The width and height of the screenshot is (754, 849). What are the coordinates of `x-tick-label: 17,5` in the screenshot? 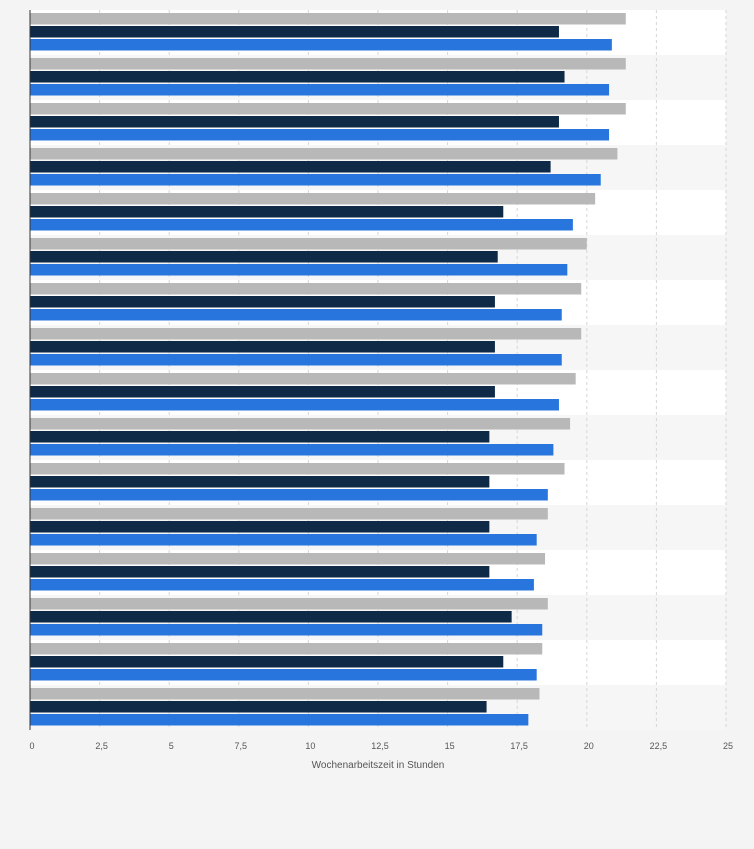 It's located at (519, 746).